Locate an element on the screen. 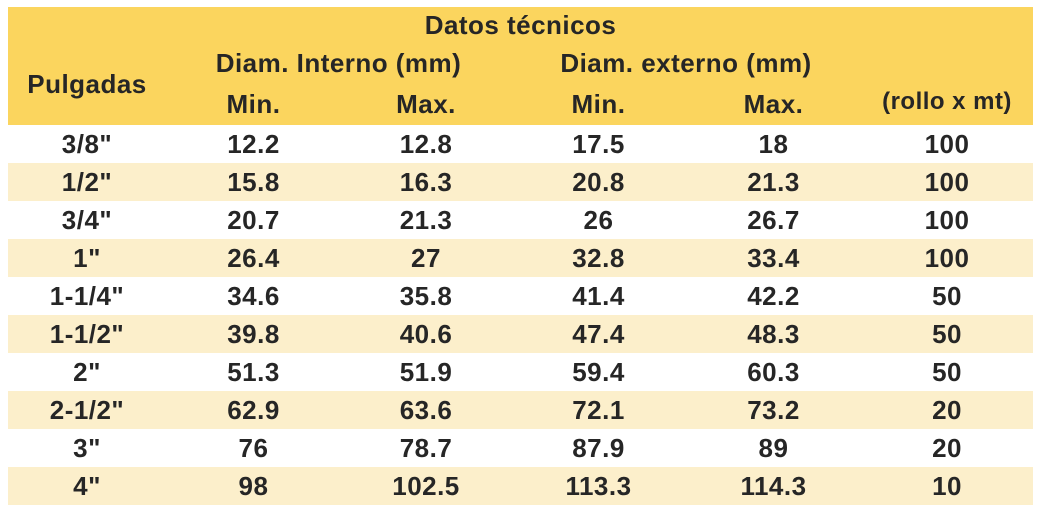 The height and width of the screenshot is (510, 1041). cell-interno-min: 76 is located at coordinates (253, 448).